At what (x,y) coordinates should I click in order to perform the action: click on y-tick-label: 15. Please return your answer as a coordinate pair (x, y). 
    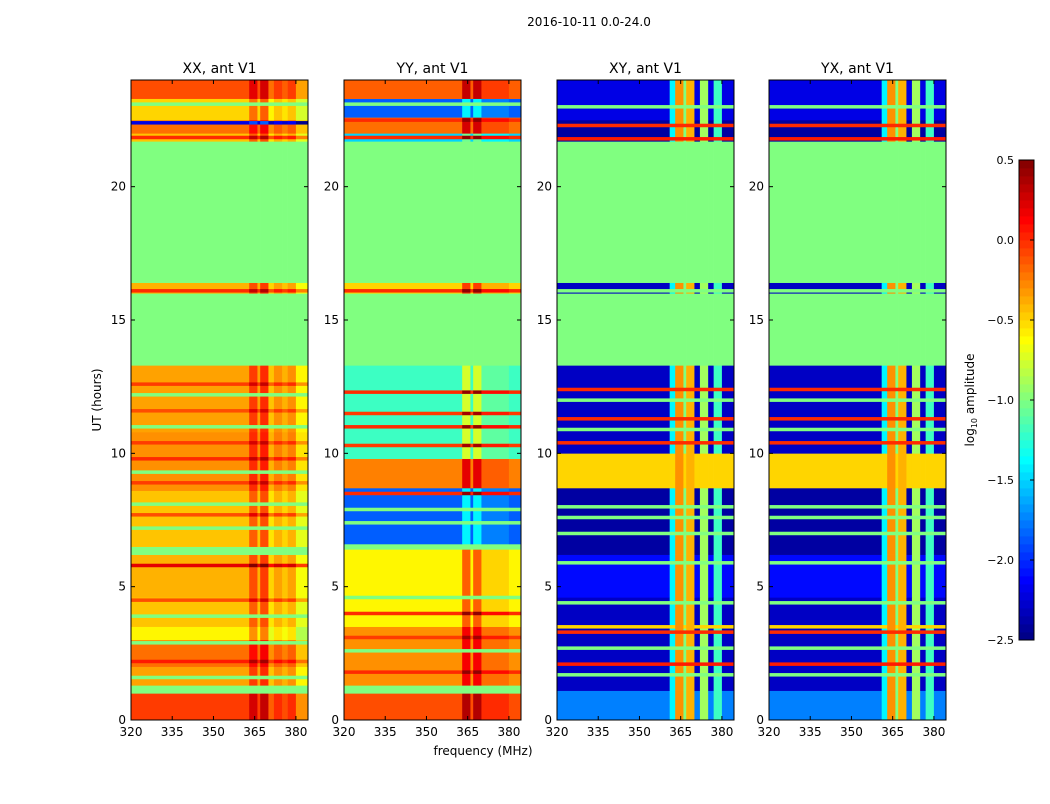
    Looking at the image, I should click on (331, 320).